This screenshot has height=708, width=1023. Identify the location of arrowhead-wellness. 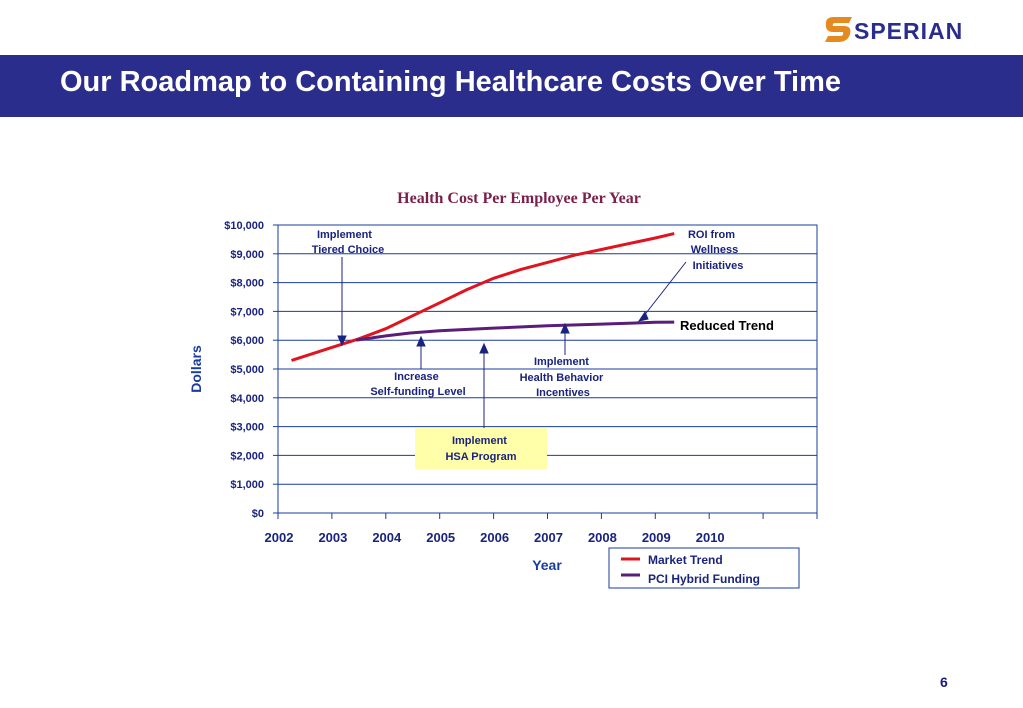
(643, 316).